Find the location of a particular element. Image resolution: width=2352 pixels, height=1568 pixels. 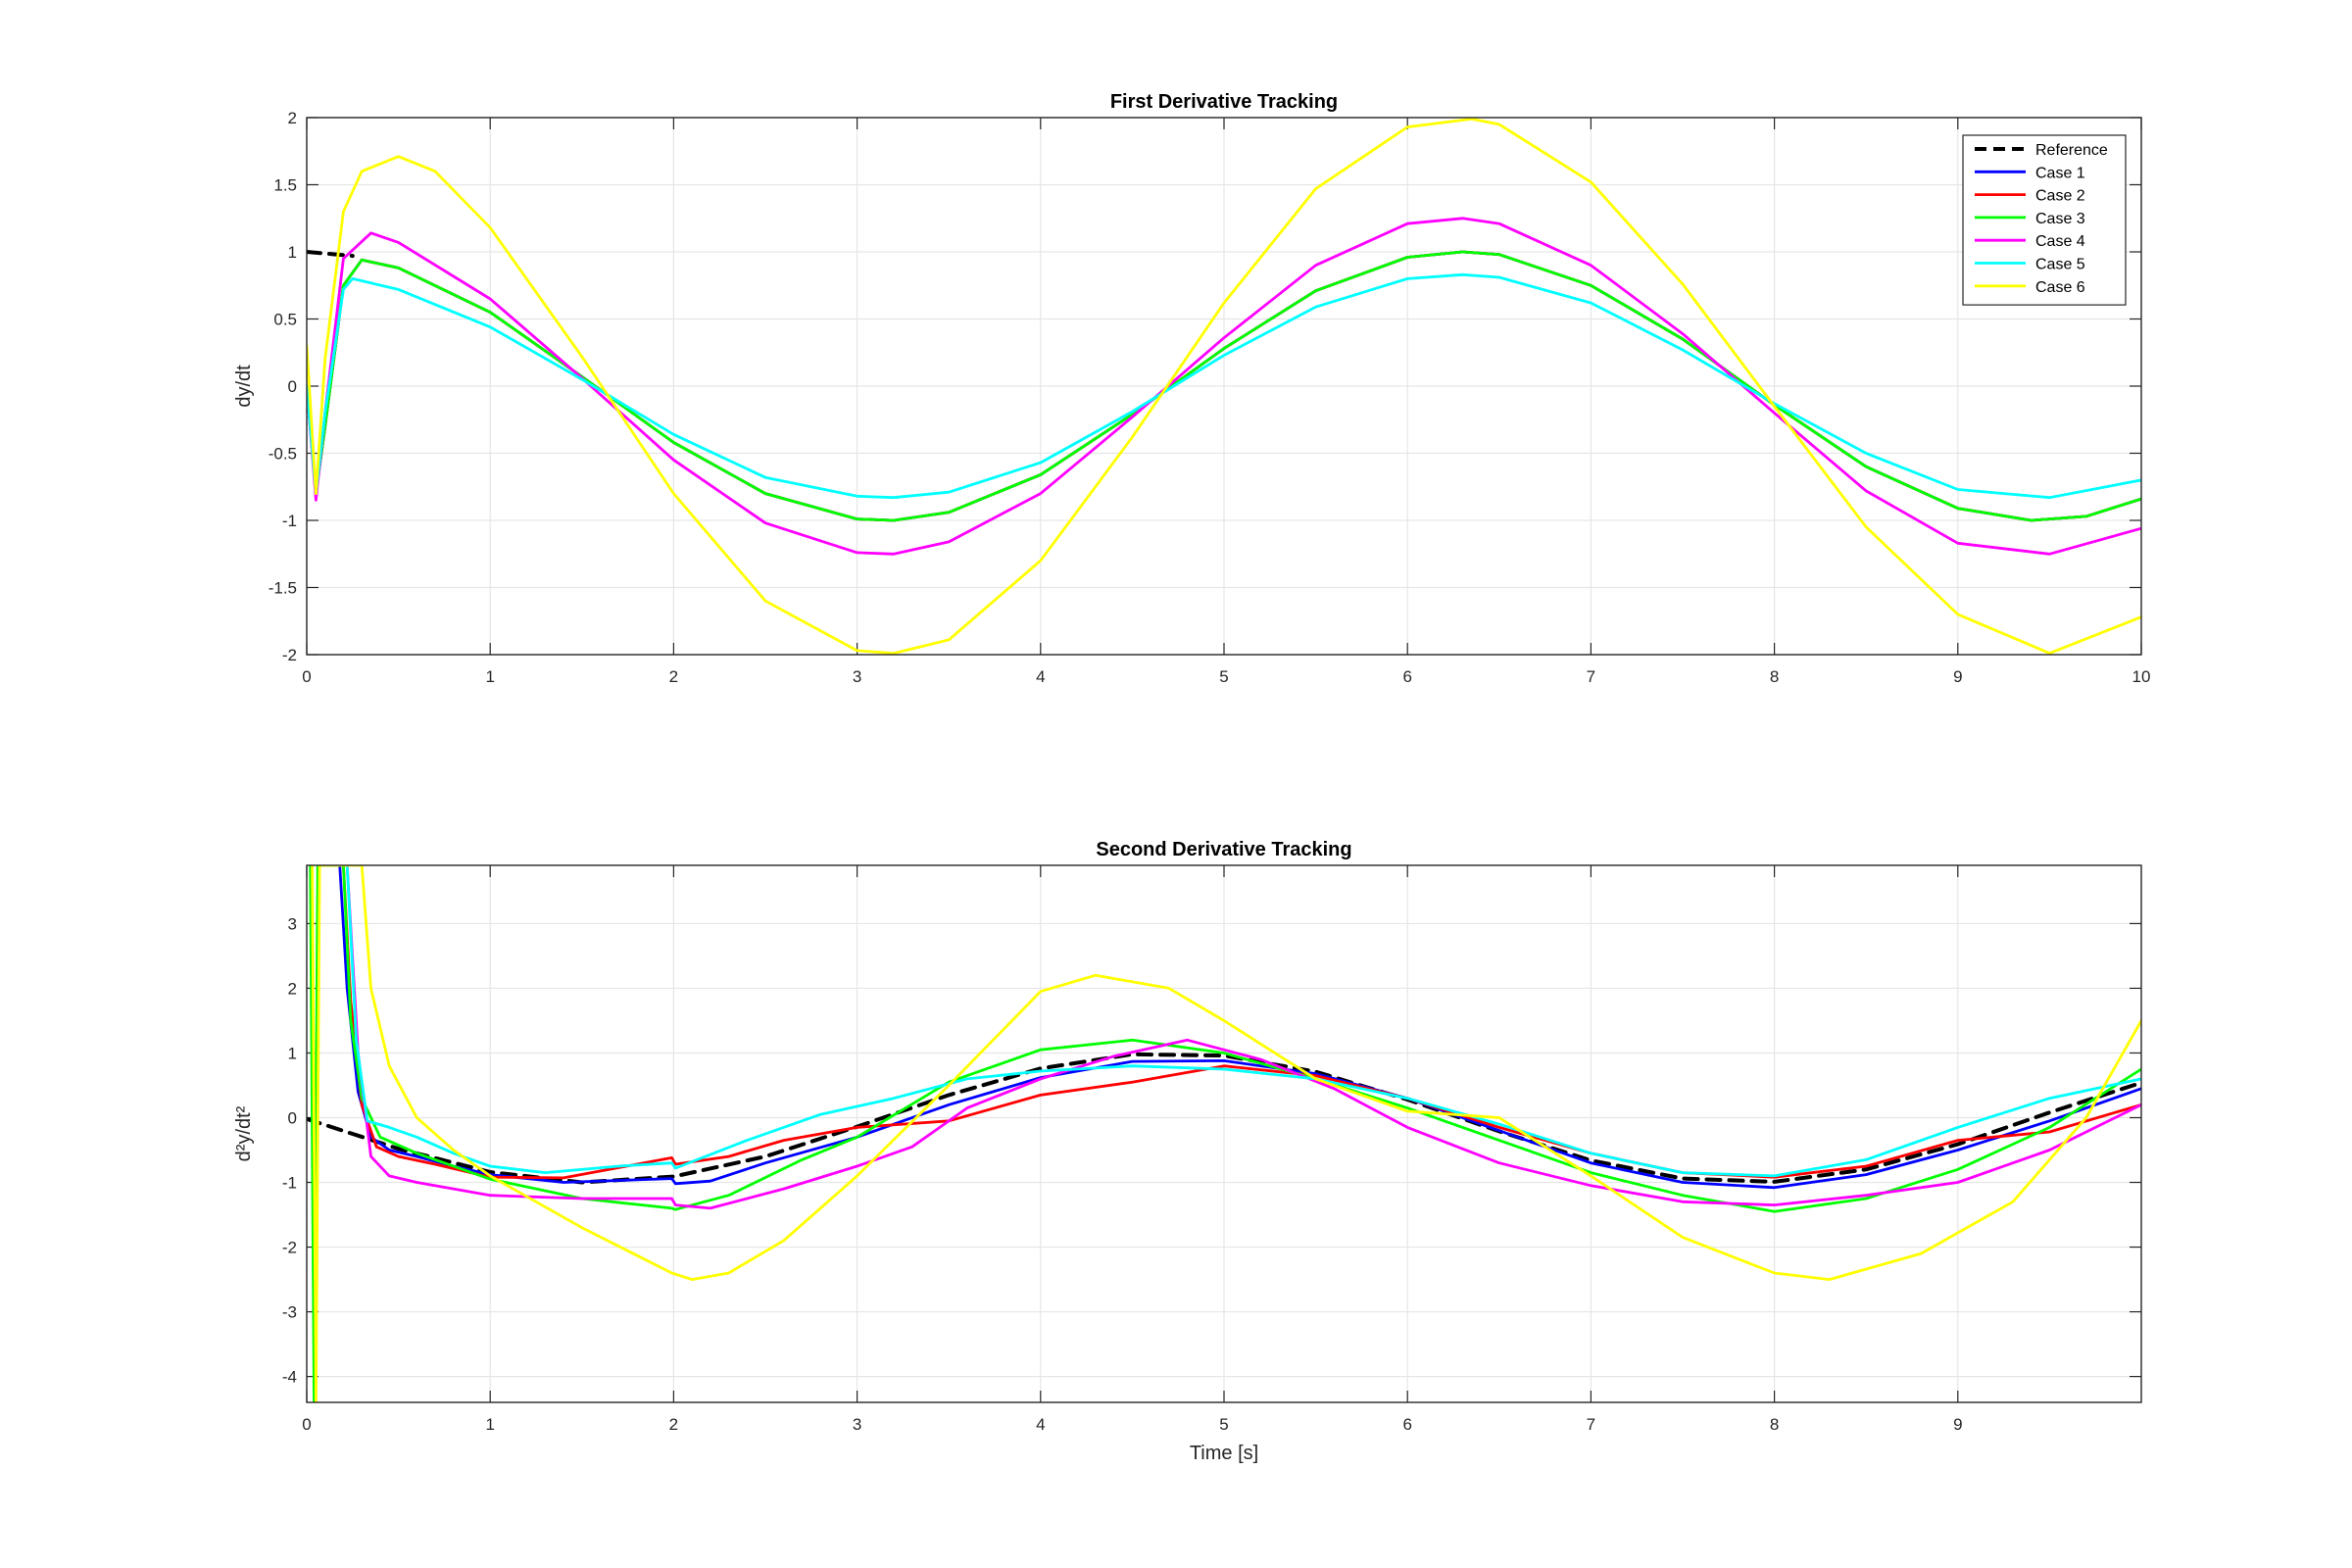

bottom-y-tick-label: 0 is located at coordinates (292, 1117).